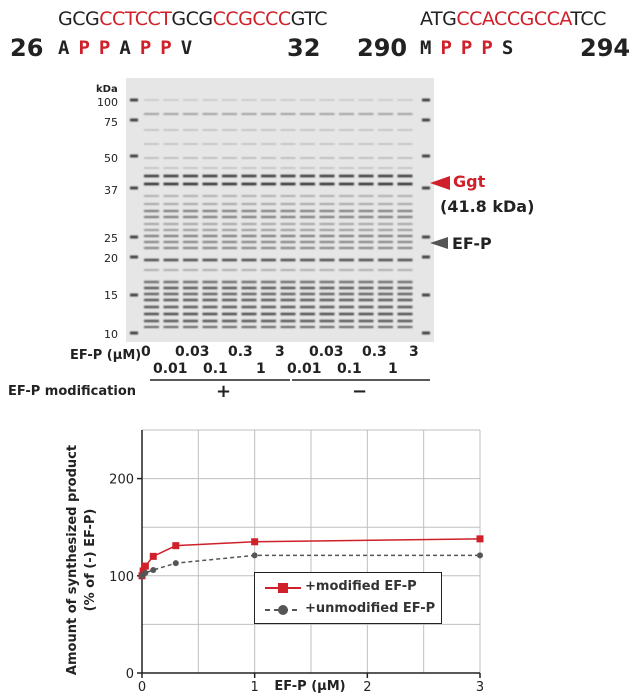  What do you see at coordinates (487, 206) in the screenshot?
I see `ggt-mass-label: (41.8 kDa)` at bounding box center [487, 206].